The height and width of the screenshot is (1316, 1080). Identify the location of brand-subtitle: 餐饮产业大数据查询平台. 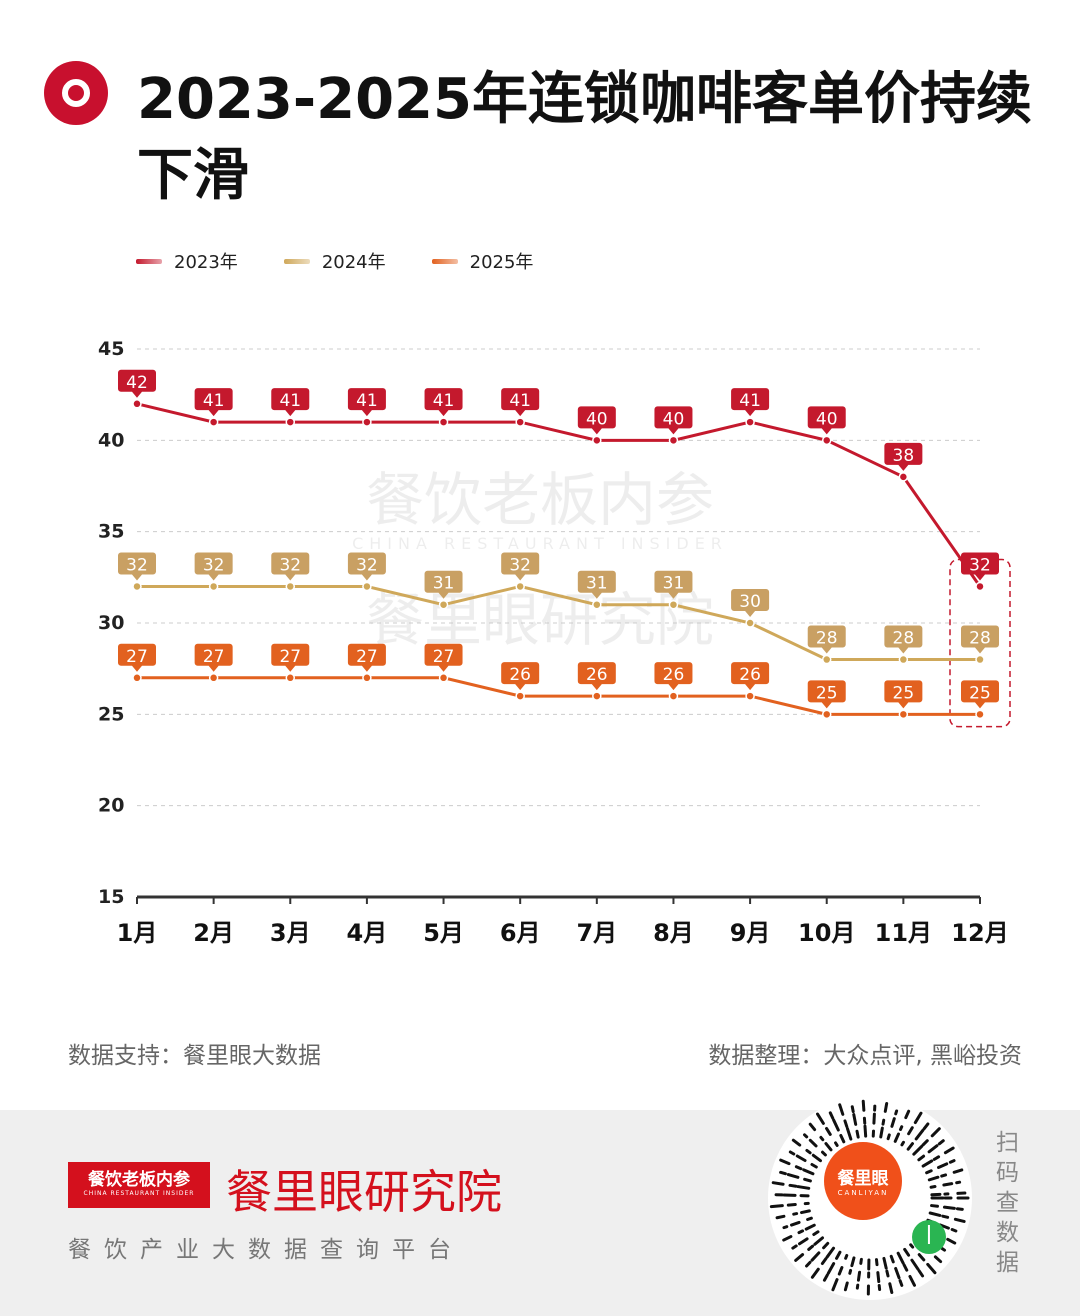
(266, 1250).